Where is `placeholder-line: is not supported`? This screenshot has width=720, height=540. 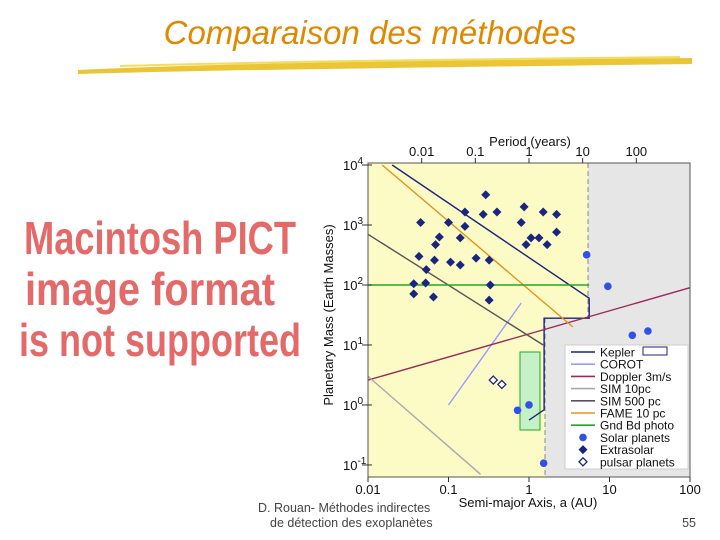 placeholder-line: is not supported is located at coordinates (160, 340).